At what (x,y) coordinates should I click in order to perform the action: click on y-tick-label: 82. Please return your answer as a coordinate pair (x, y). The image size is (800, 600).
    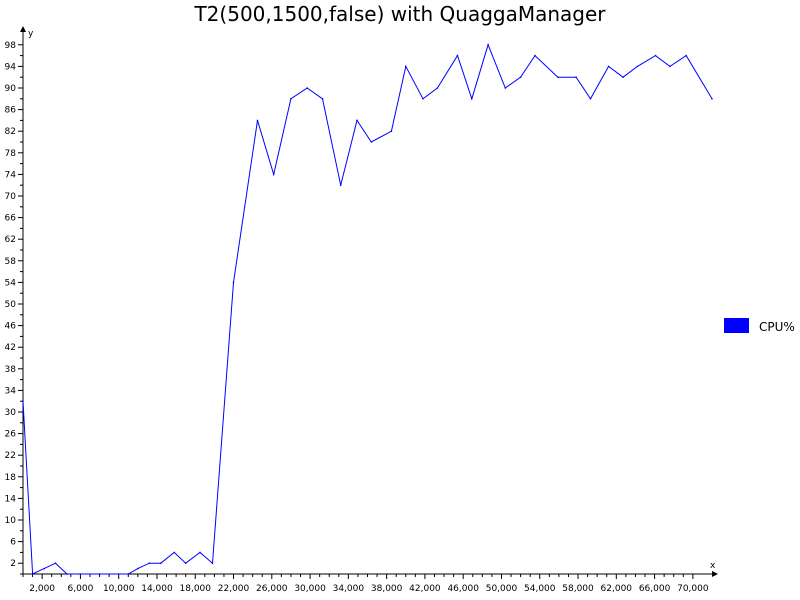
    Looking at the image, I should click on (10, 132).